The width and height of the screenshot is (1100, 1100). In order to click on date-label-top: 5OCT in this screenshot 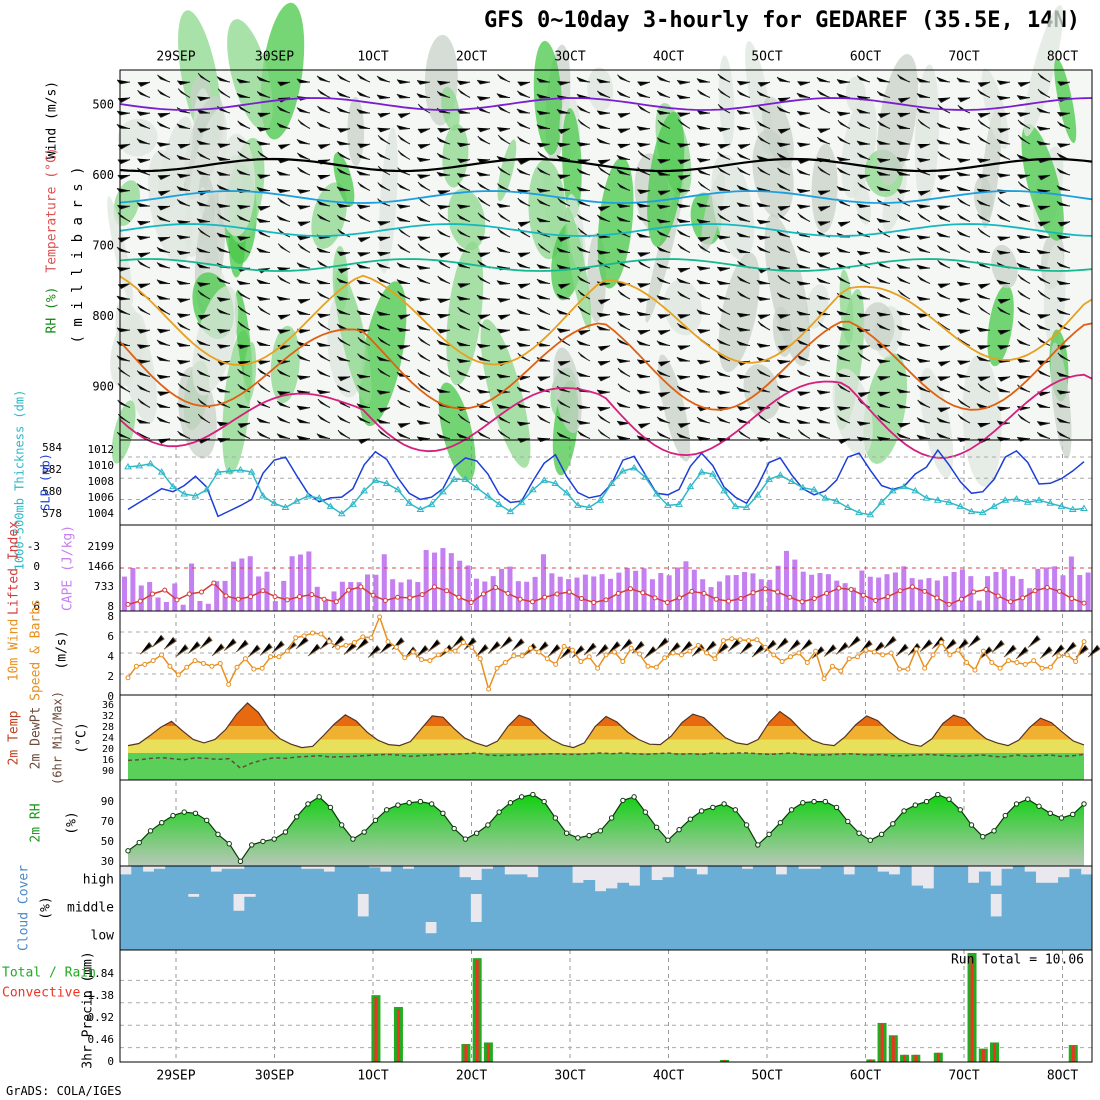, I will do `click(766, 57)`.